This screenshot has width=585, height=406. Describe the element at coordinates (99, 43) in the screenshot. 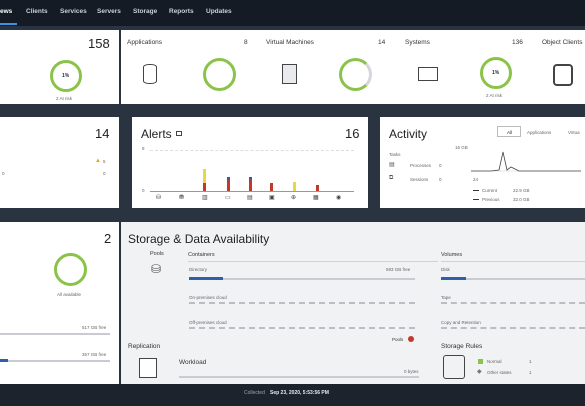

I see `clients-total-count: 158` at that location.